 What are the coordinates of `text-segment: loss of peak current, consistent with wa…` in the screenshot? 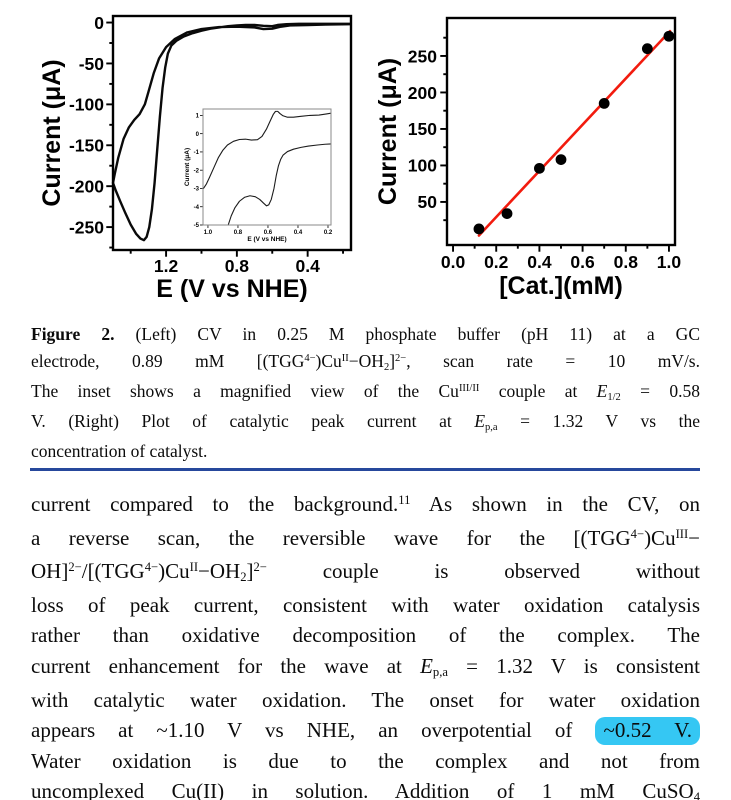 It's located at (365, 604).